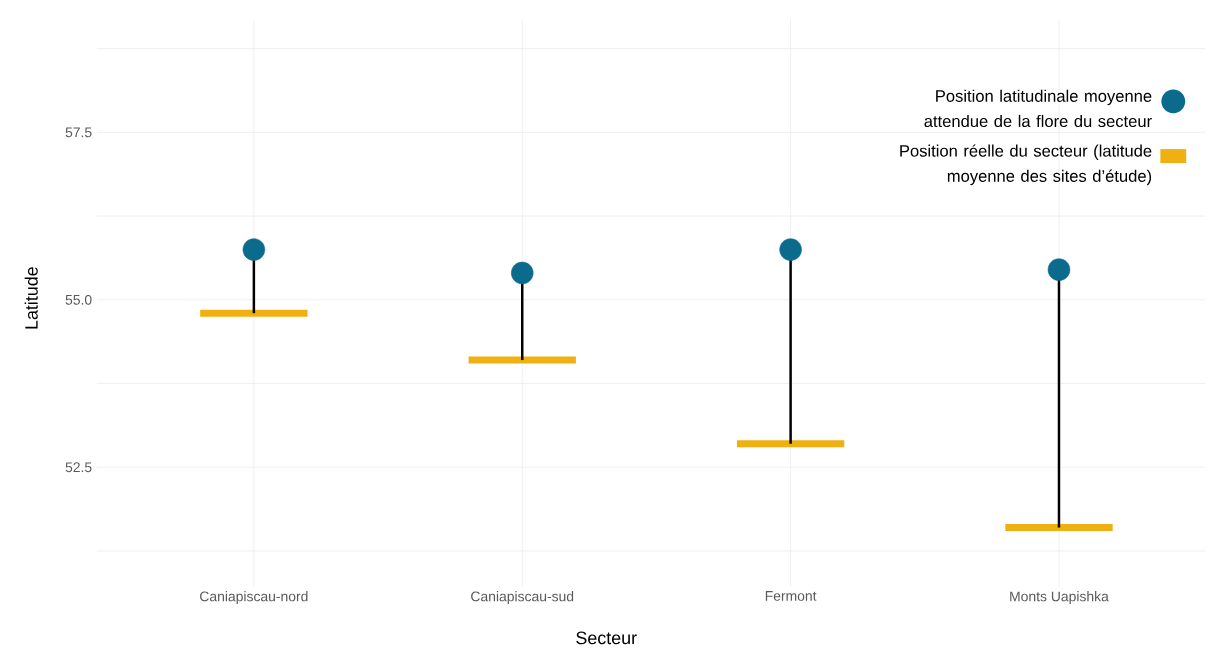 Image resolution: width=1219 pixels, height=649 pixels. Describe the element at coordinates (606, 638) in the screenshot. I see `x-axis-title: Secteur` at that location.